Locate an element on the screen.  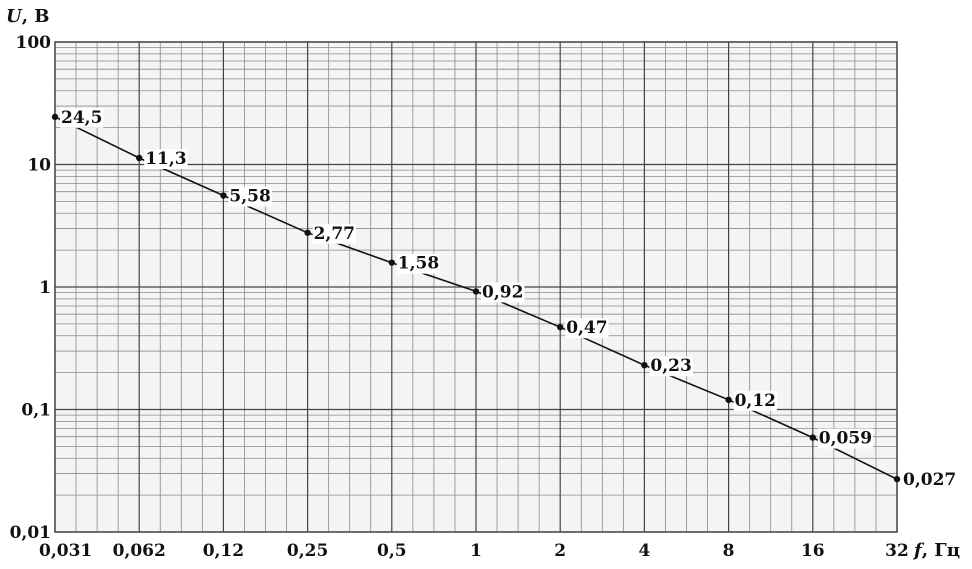
data-label: 5,58 is located at coordinates (249, 197).